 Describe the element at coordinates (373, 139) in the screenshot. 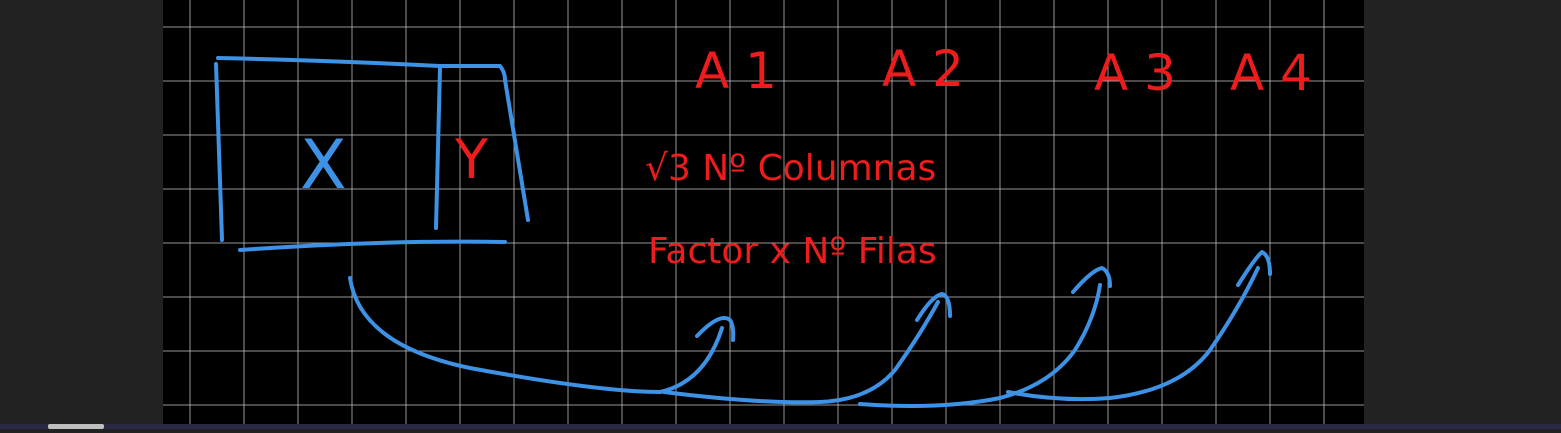

I see `box-outline-stroke` at that location.